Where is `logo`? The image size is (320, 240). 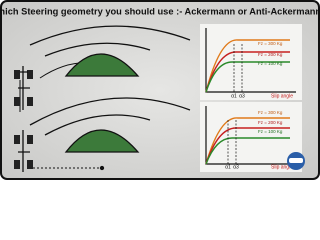
logo is located at coordinates (296, 161).